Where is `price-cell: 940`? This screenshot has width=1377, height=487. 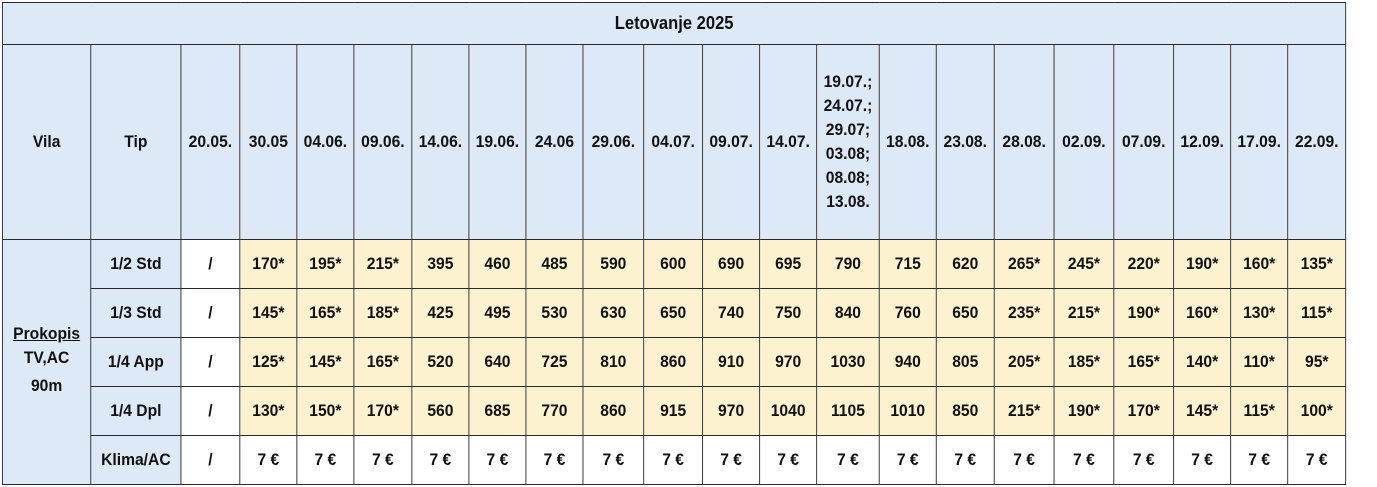 price-cell: 940 is located at coordinates (907, 362).